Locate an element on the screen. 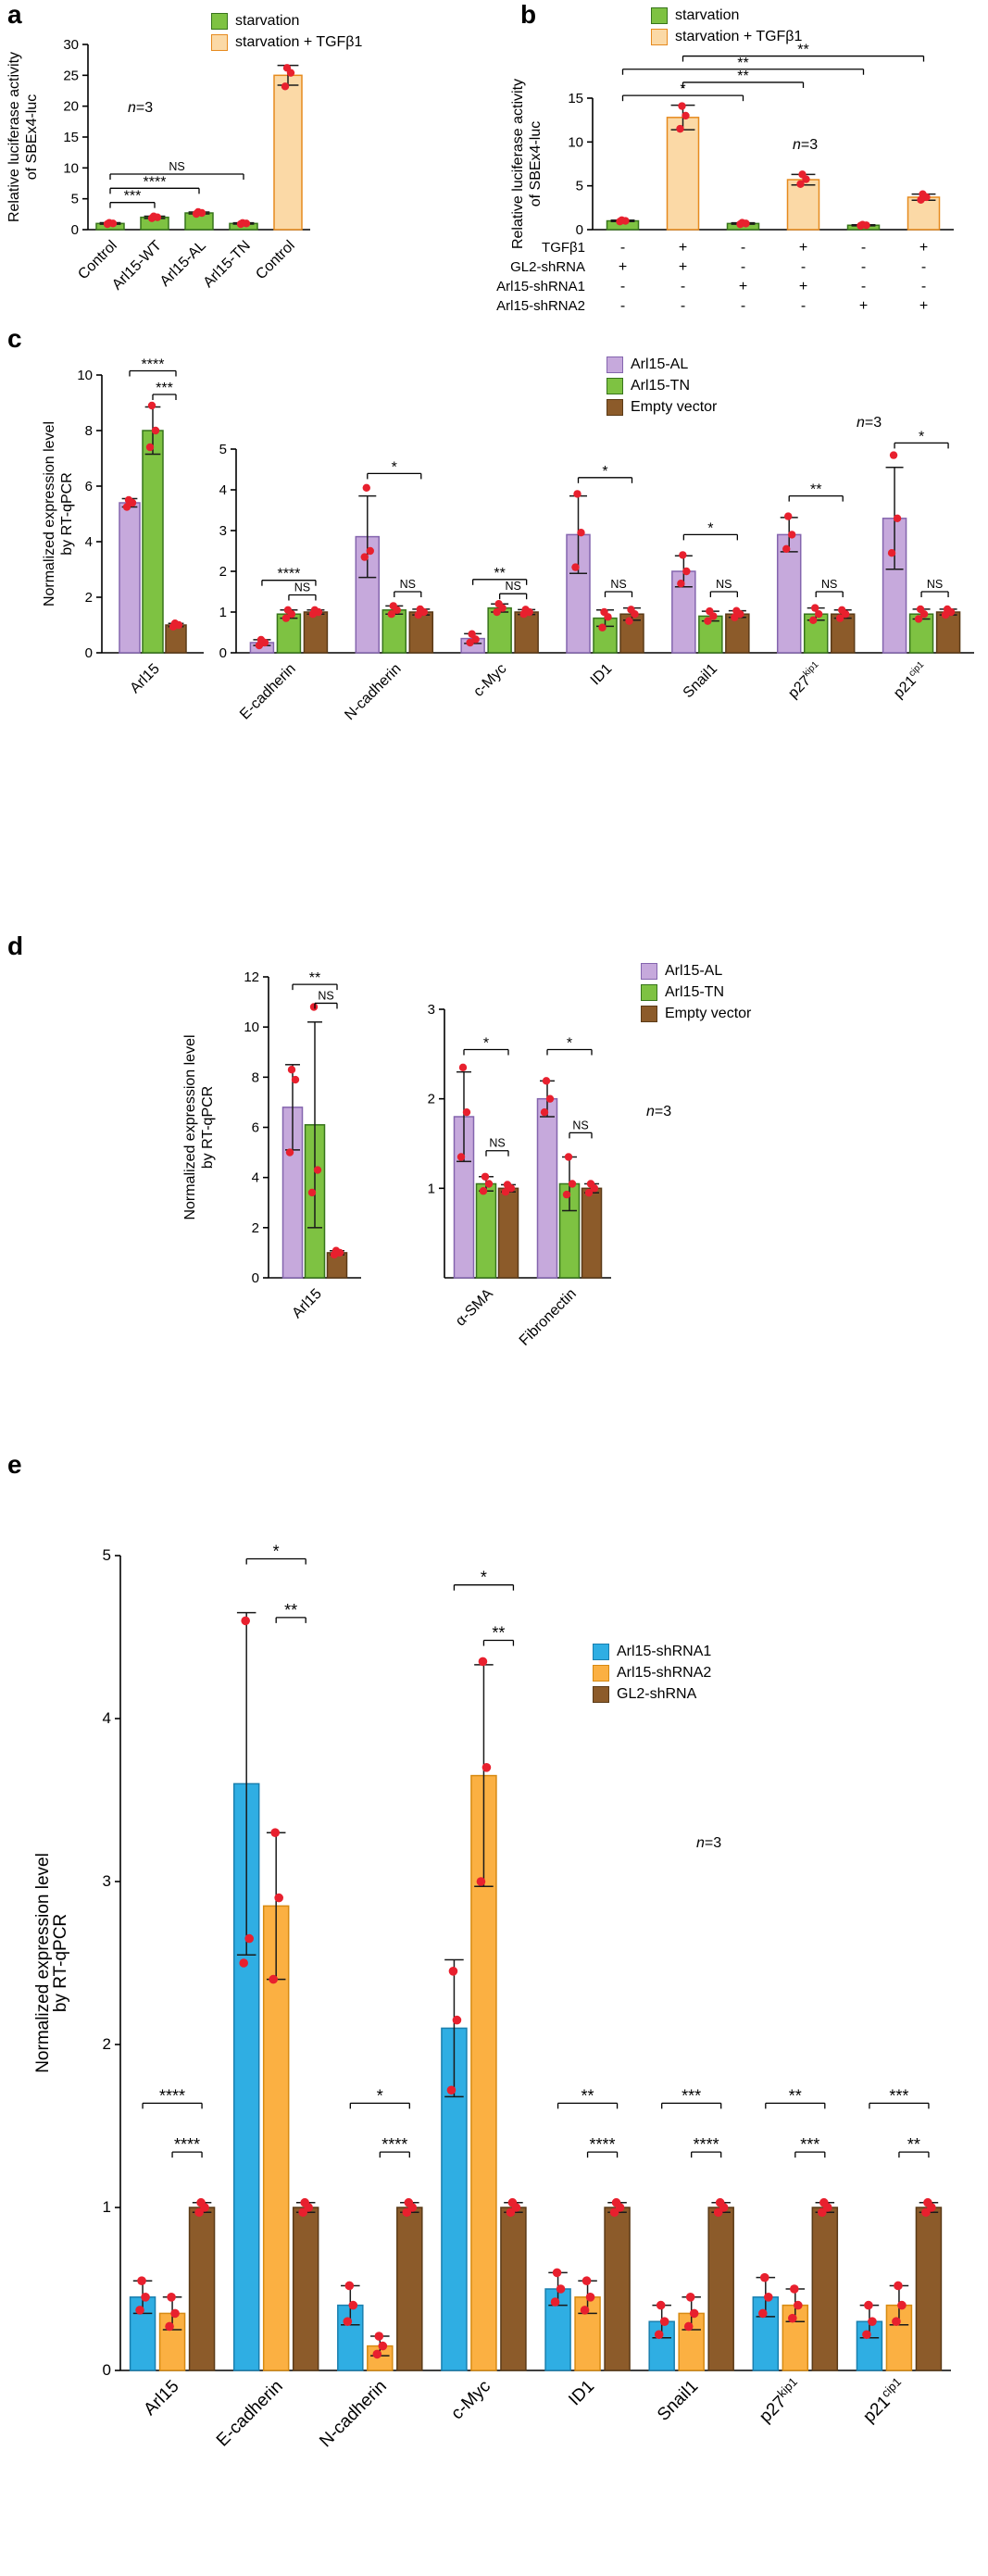 This screenshot has height=2576, width=988. legend-item: GL2-shRNA is located at coordinates (652, 1694).